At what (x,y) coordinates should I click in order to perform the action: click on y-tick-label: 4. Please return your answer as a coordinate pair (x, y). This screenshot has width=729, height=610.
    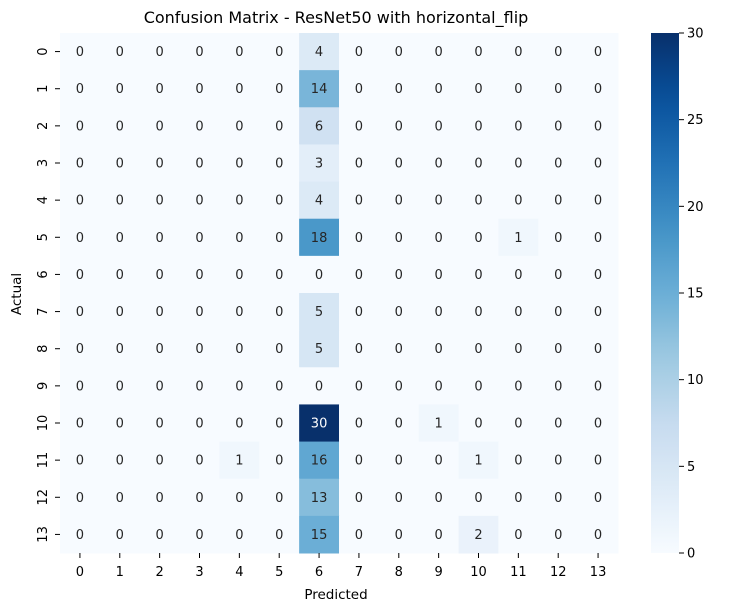
    Looking at the image, I should click on (43, 200).